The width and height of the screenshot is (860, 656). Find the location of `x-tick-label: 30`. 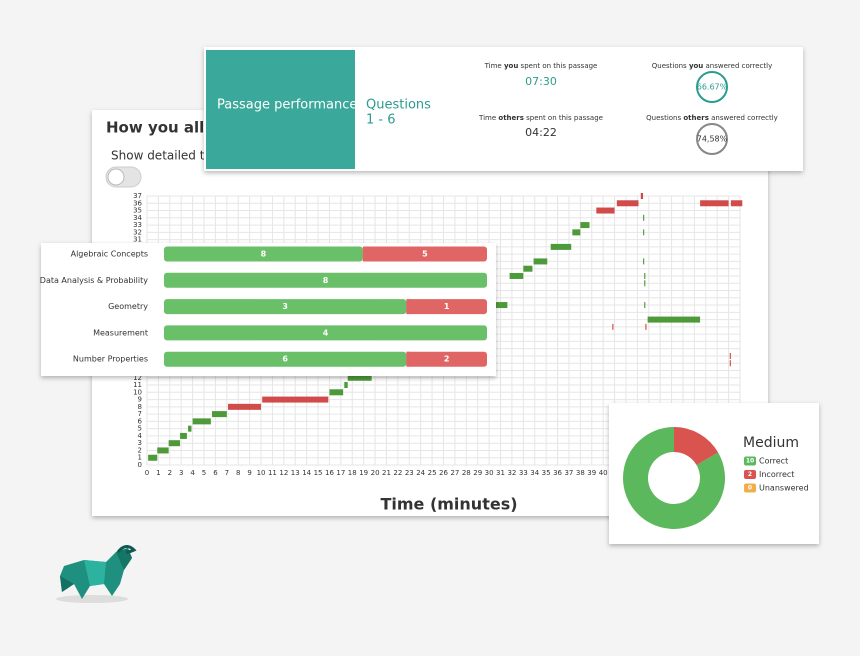

x-tick-label: 30 is located at coordinates (489, 473).